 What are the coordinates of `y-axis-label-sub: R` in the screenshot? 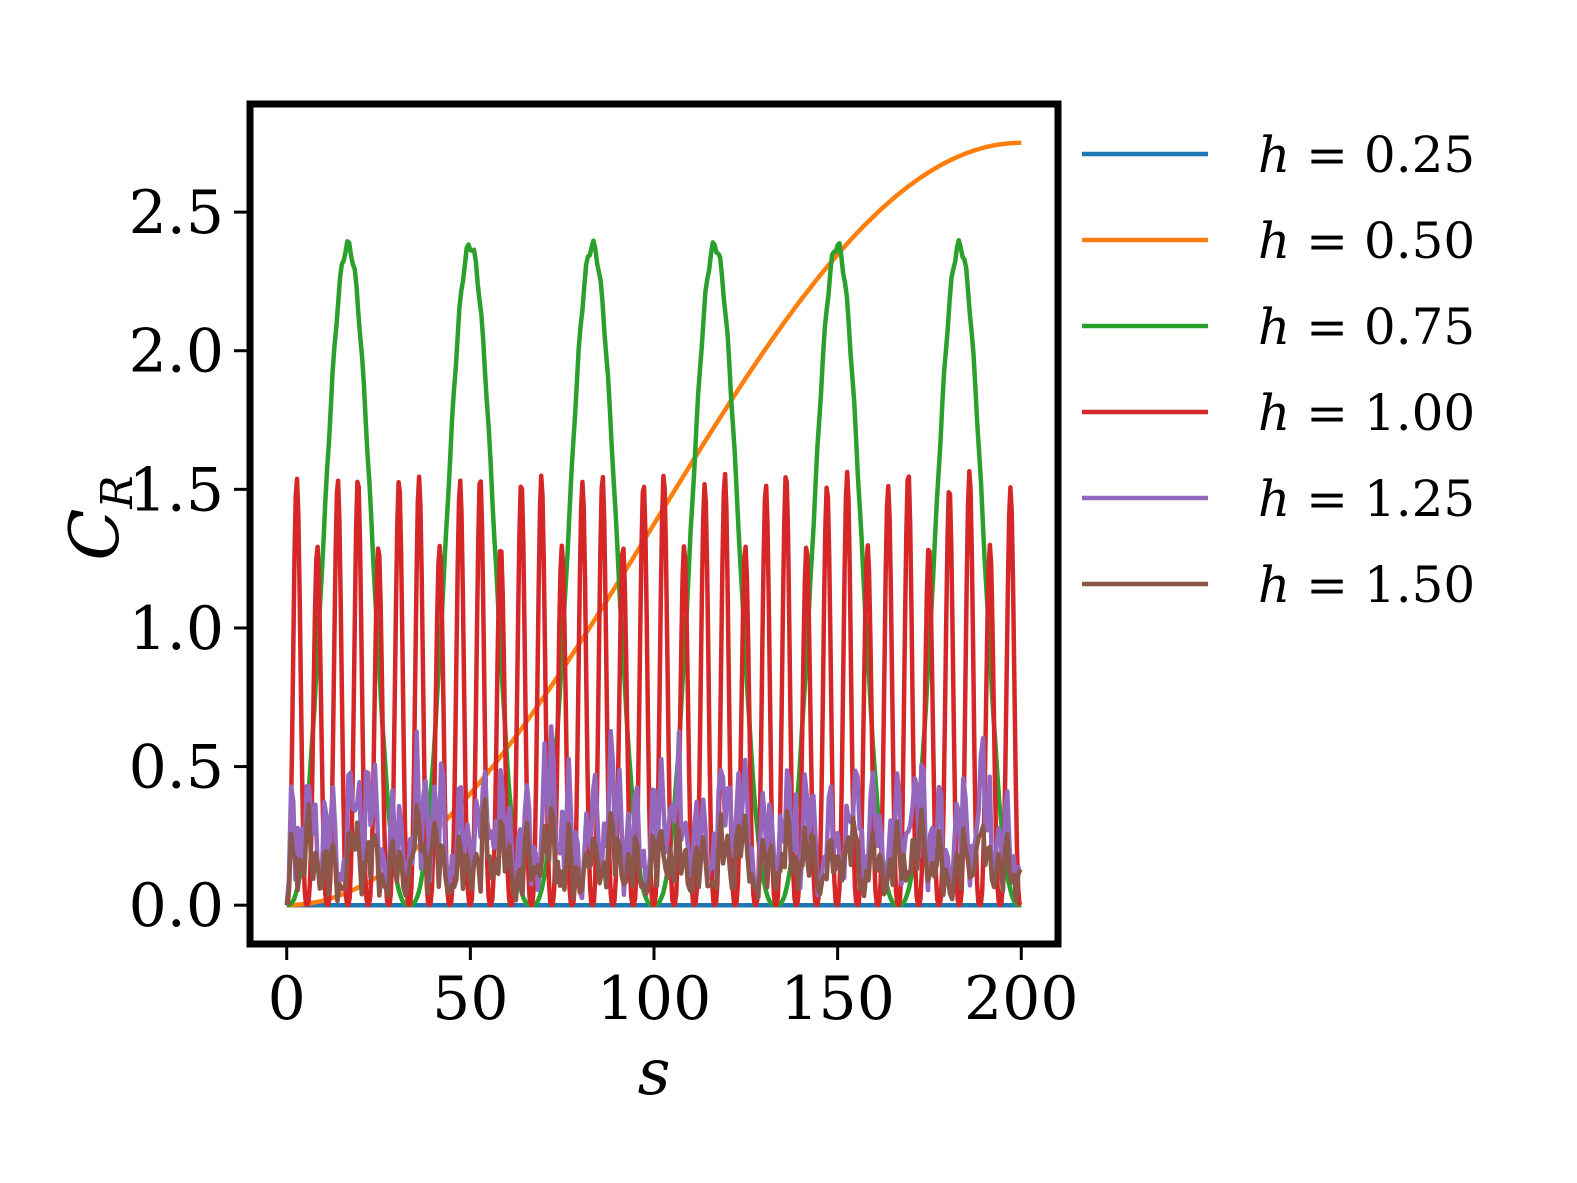 It's located at (117, 492).